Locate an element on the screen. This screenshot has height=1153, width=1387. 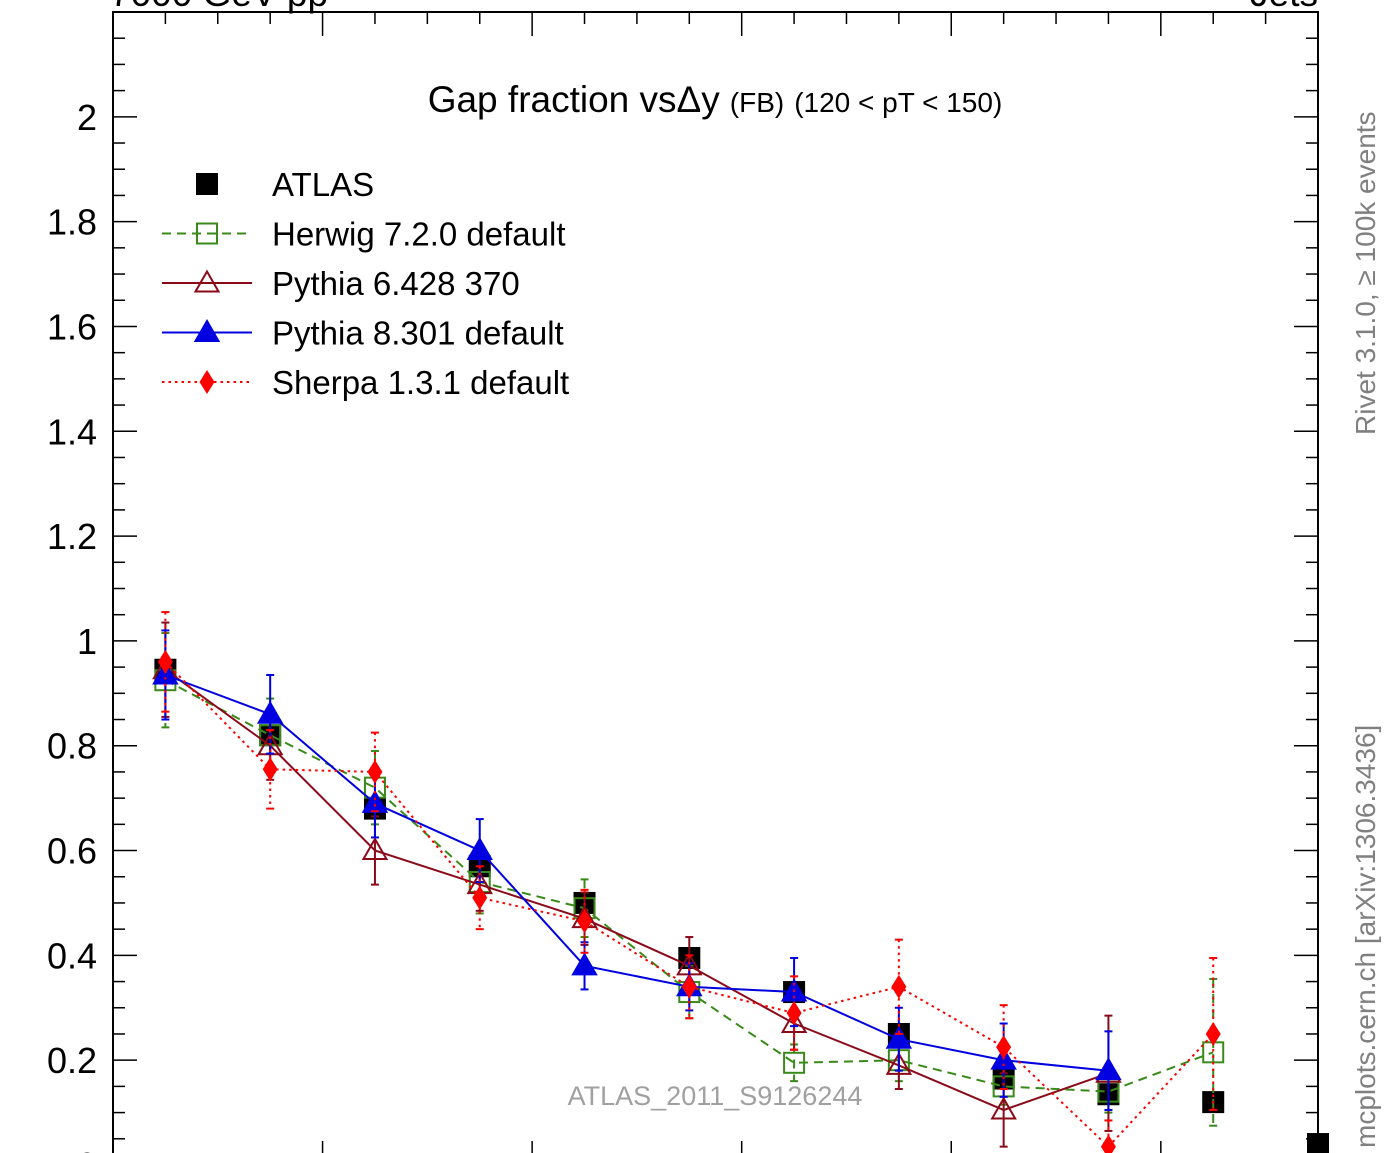
analysis-watermark: ATLAS_2011_S9126244 is located at coordinates (715, 1096).